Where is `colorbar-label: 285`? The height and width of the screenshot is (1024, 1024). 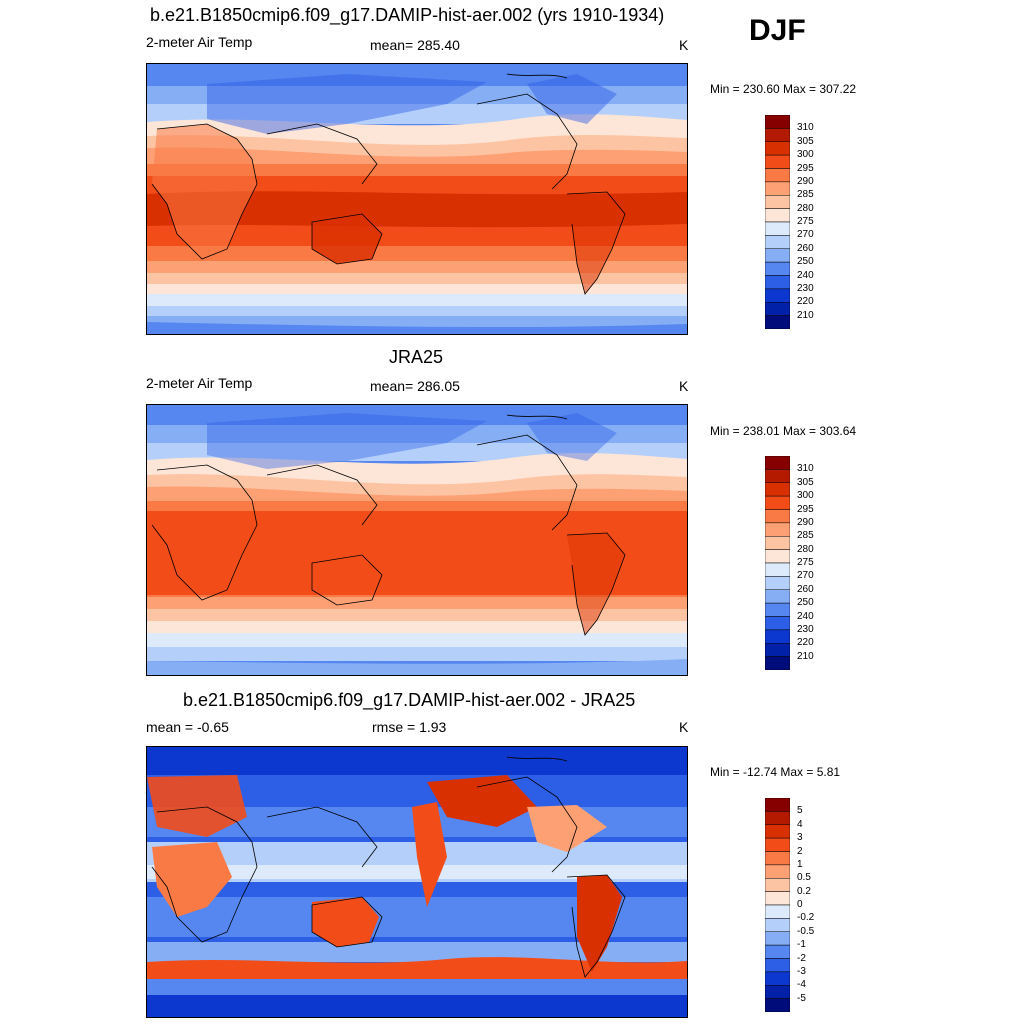 colorbar-label: 285 is located at coordinates (805, 195).